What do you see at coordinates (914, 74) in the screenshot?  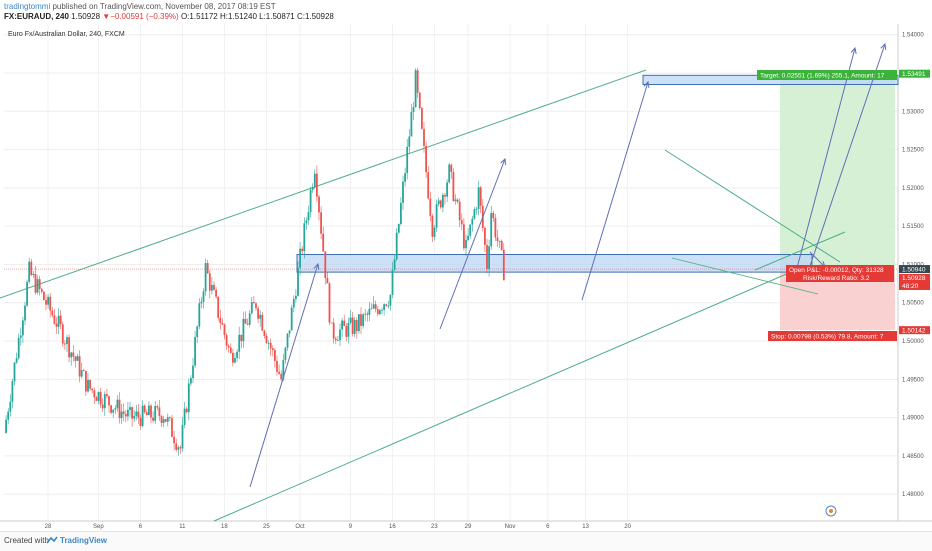 I see `price-axis-label-text: 1.53491` at bounding box center [914, 74].